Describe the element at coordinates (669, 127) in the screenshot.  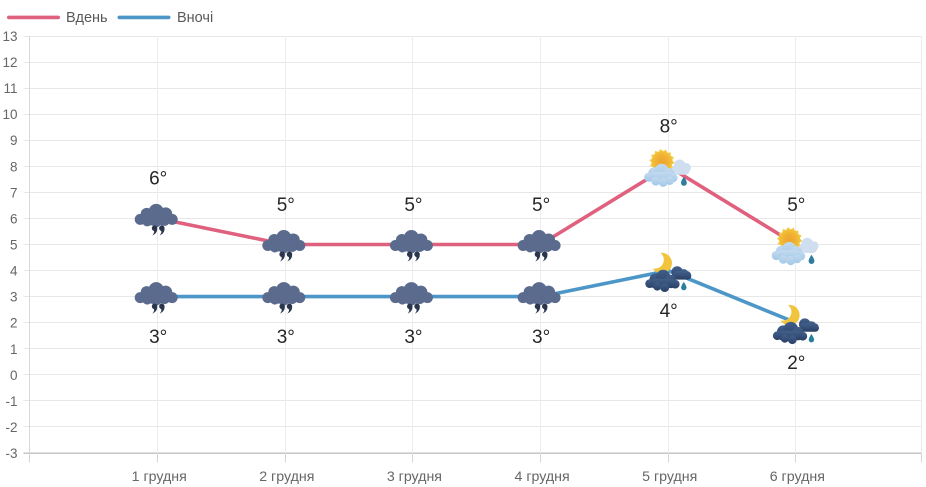
I see `svg-text: 8°` at that location.